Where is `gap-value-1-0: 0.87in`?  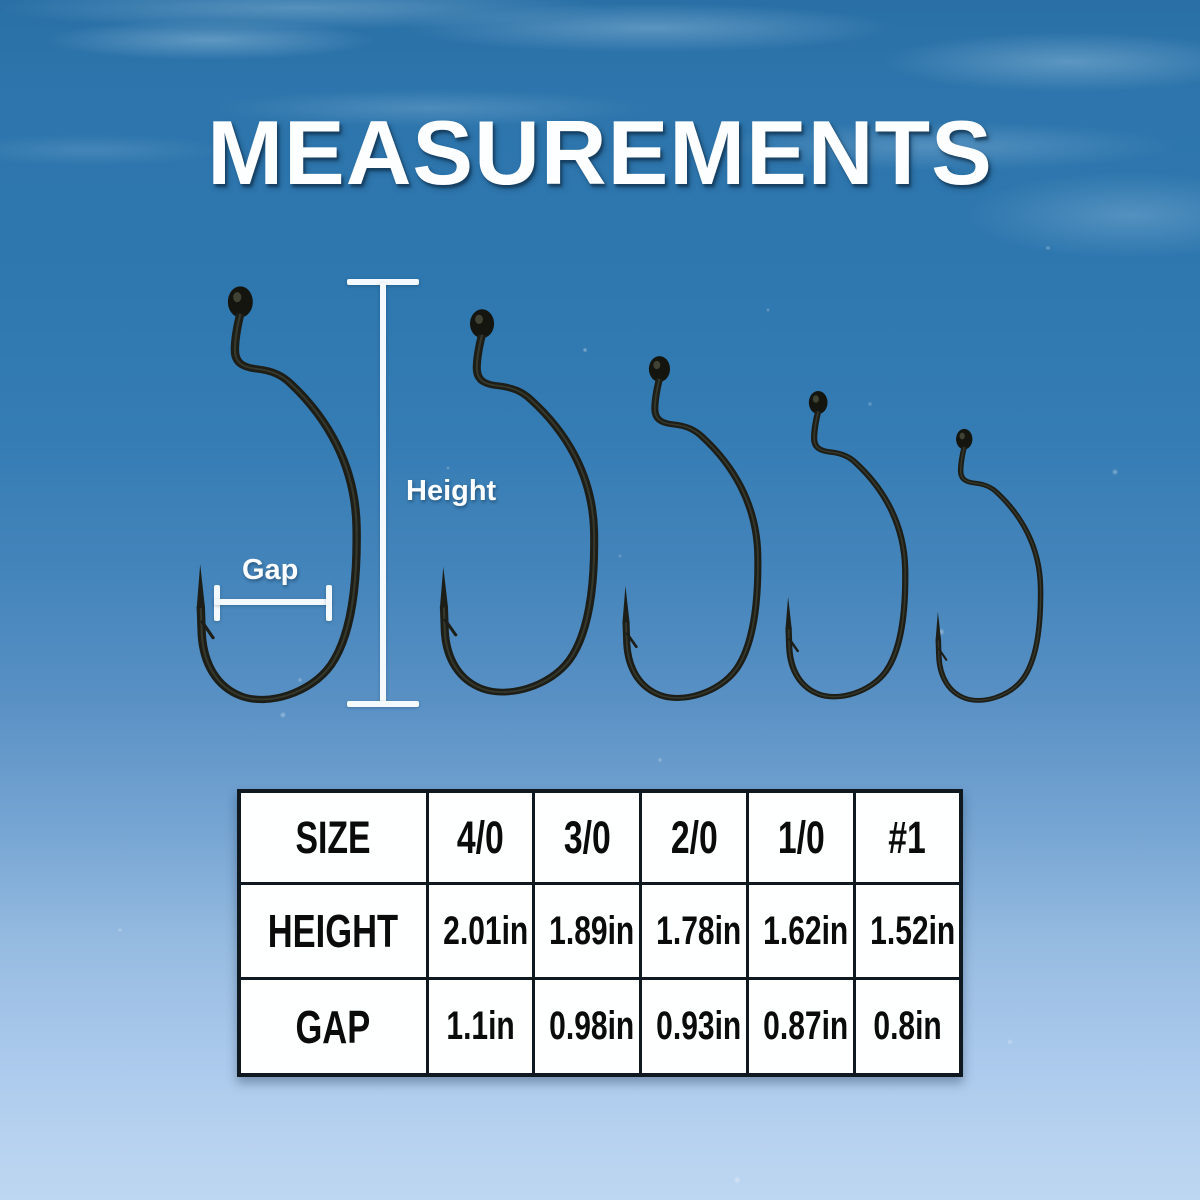 gap-value-1-0: 0.87in is located at coordinates (800, 1027).